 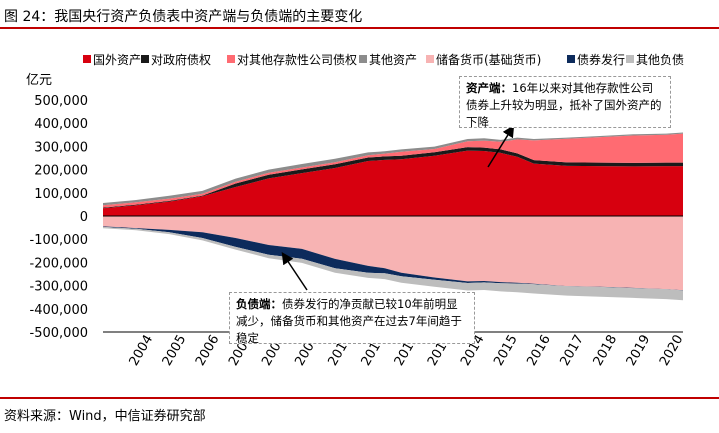 I want to click on x-tick-label: 2006, so click(x=208, y=351).